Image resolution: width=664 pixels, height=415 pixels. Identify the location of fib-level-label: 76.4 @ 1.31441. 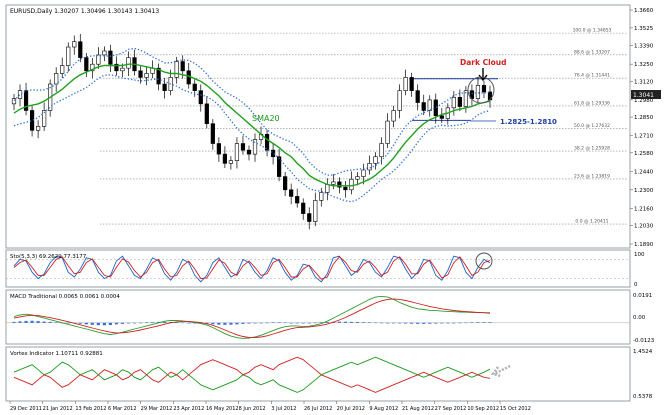
(592, 76).